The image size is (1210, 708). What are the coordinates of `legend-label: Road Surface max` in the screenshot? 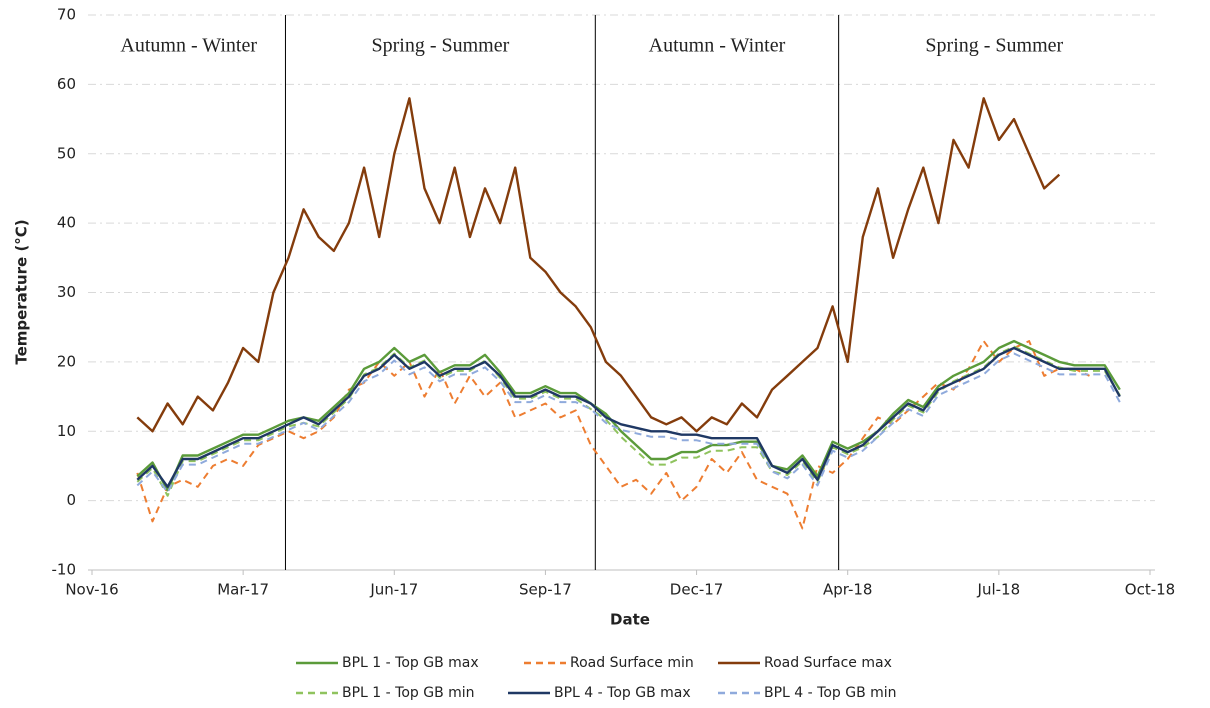 It's located at (828, 663).